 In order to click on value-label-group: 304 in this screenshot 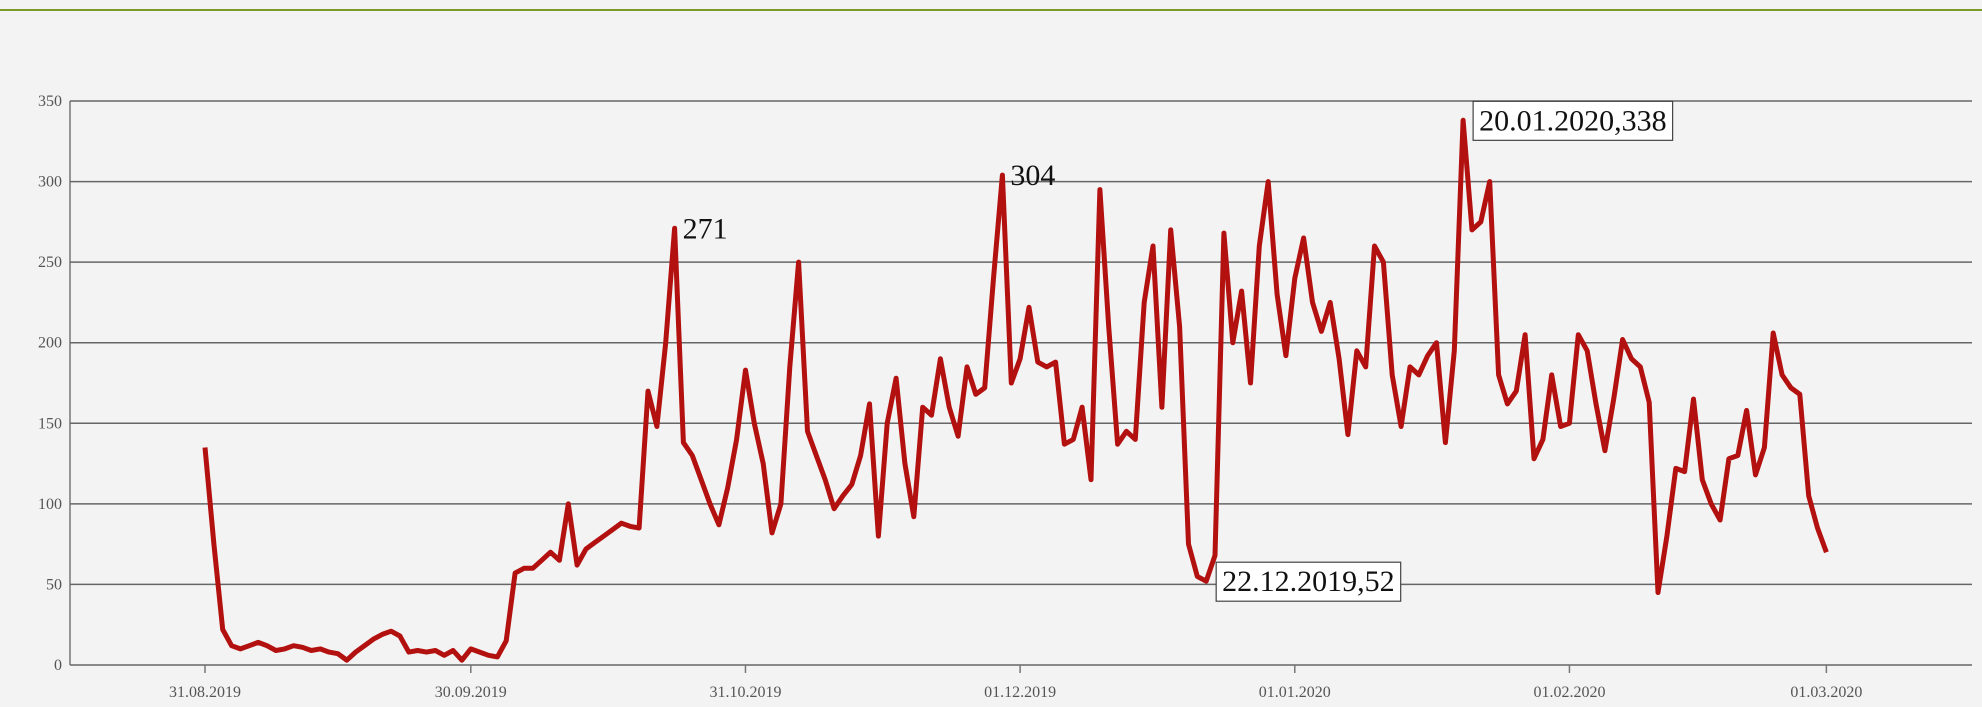, I will do `click(1032, 175)`.